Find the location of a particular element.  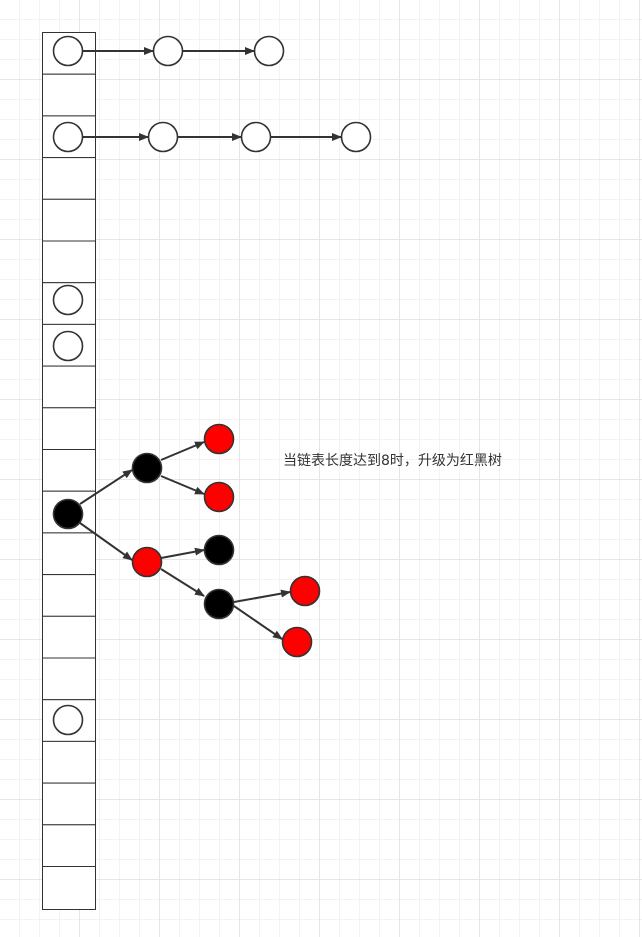

bucket-array is located at coordinates (69, 471).